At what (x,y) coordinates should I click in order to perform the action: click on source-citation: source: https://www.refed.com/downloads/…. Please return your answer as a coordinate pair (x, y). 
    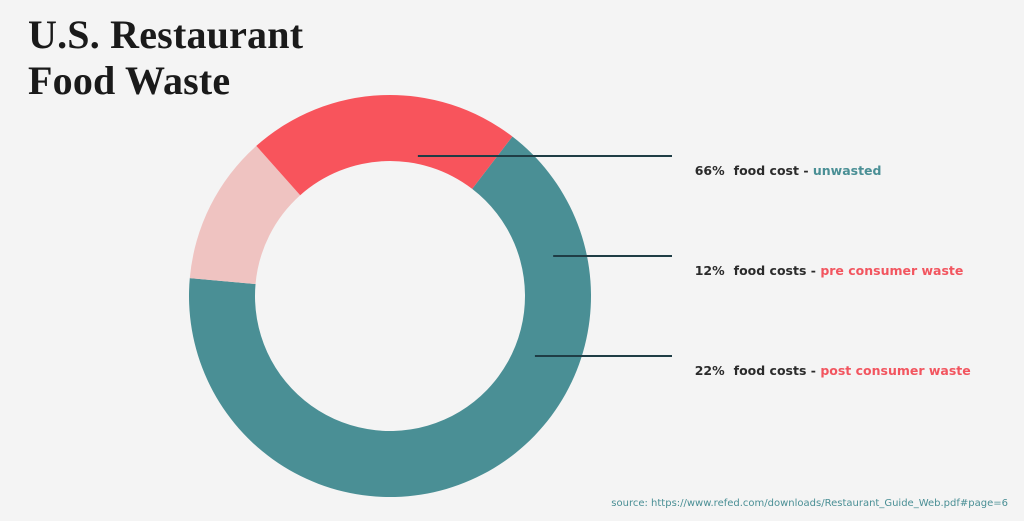
    Looking at the image, I should click on (809, 503).